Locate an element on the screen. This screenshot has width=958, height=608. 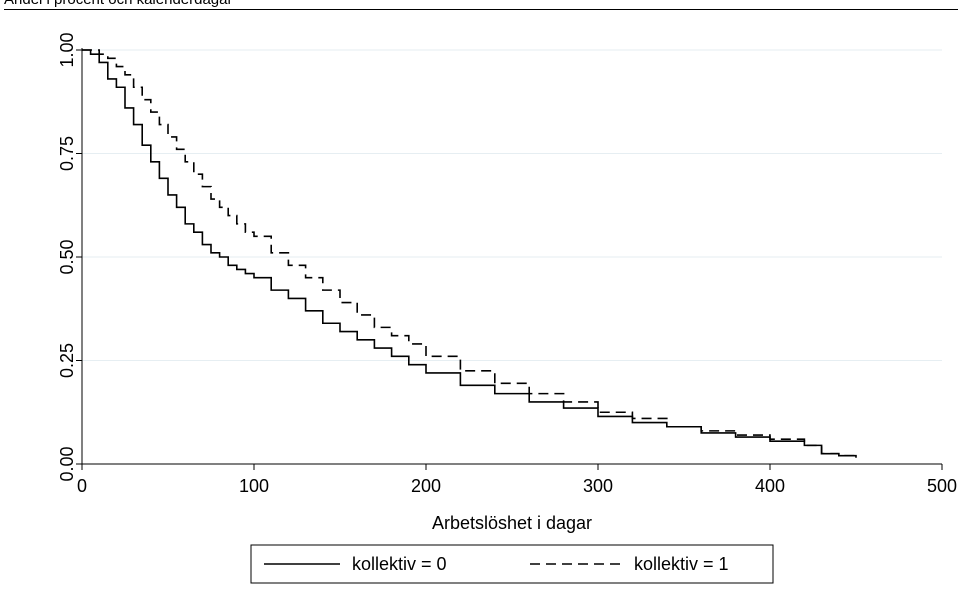
x-tick-label-3: 300 is located at coordinates (598, 486).